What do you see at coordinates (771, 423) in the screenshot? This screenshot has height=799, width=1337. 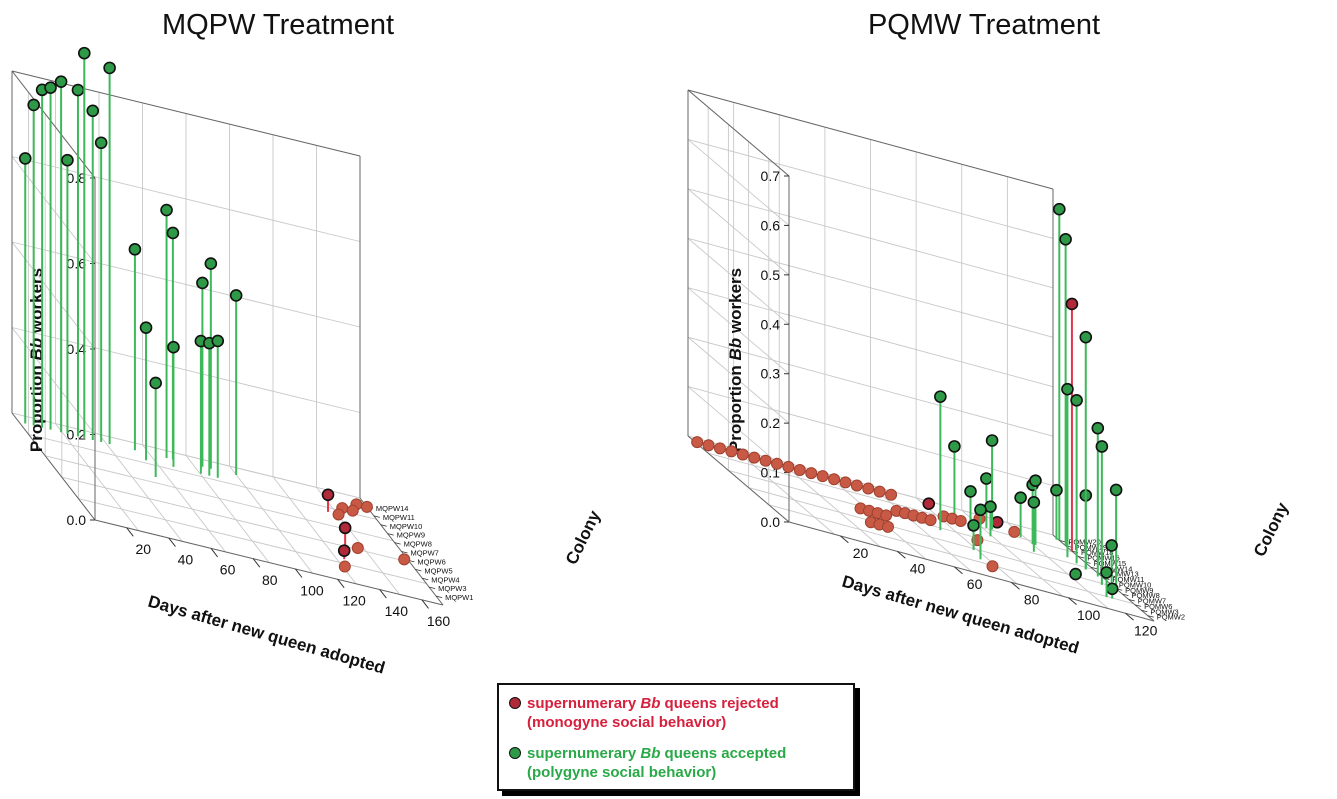 I see `pqmw-y-tick-label: 0.2` at bounding box center [771, 423].